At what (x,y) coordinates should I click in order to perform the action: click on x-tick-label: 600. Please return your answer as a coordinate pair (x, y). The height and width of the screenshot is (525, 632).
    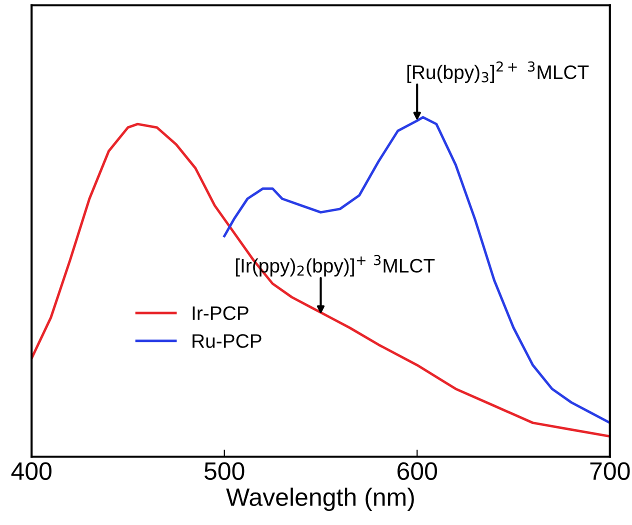
    Looking at the image, I should click on (417, 471).